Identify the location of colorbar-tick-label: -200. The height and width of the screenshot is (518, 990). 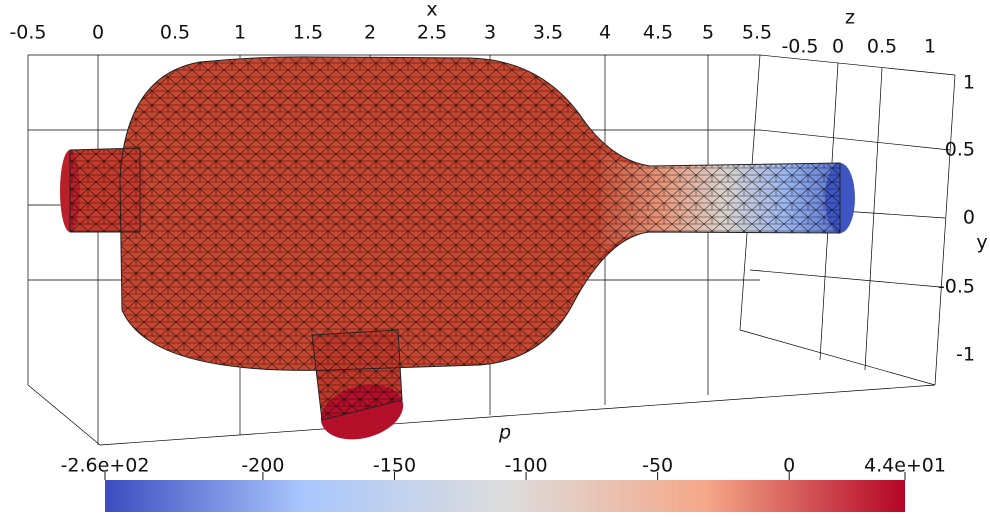
(262, 466).